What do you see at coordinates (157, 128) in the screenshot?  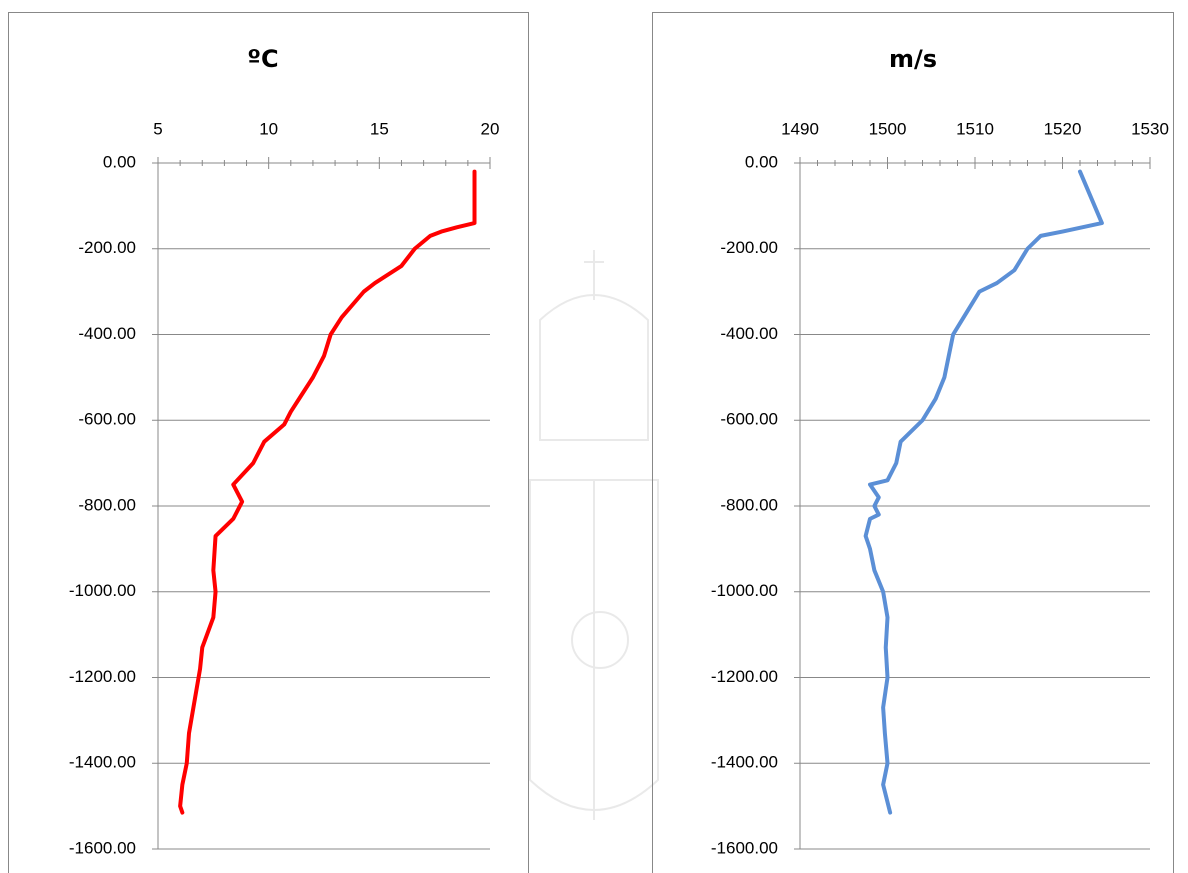 I see `x-tick-label: 5` at bounding box center [157, 128].